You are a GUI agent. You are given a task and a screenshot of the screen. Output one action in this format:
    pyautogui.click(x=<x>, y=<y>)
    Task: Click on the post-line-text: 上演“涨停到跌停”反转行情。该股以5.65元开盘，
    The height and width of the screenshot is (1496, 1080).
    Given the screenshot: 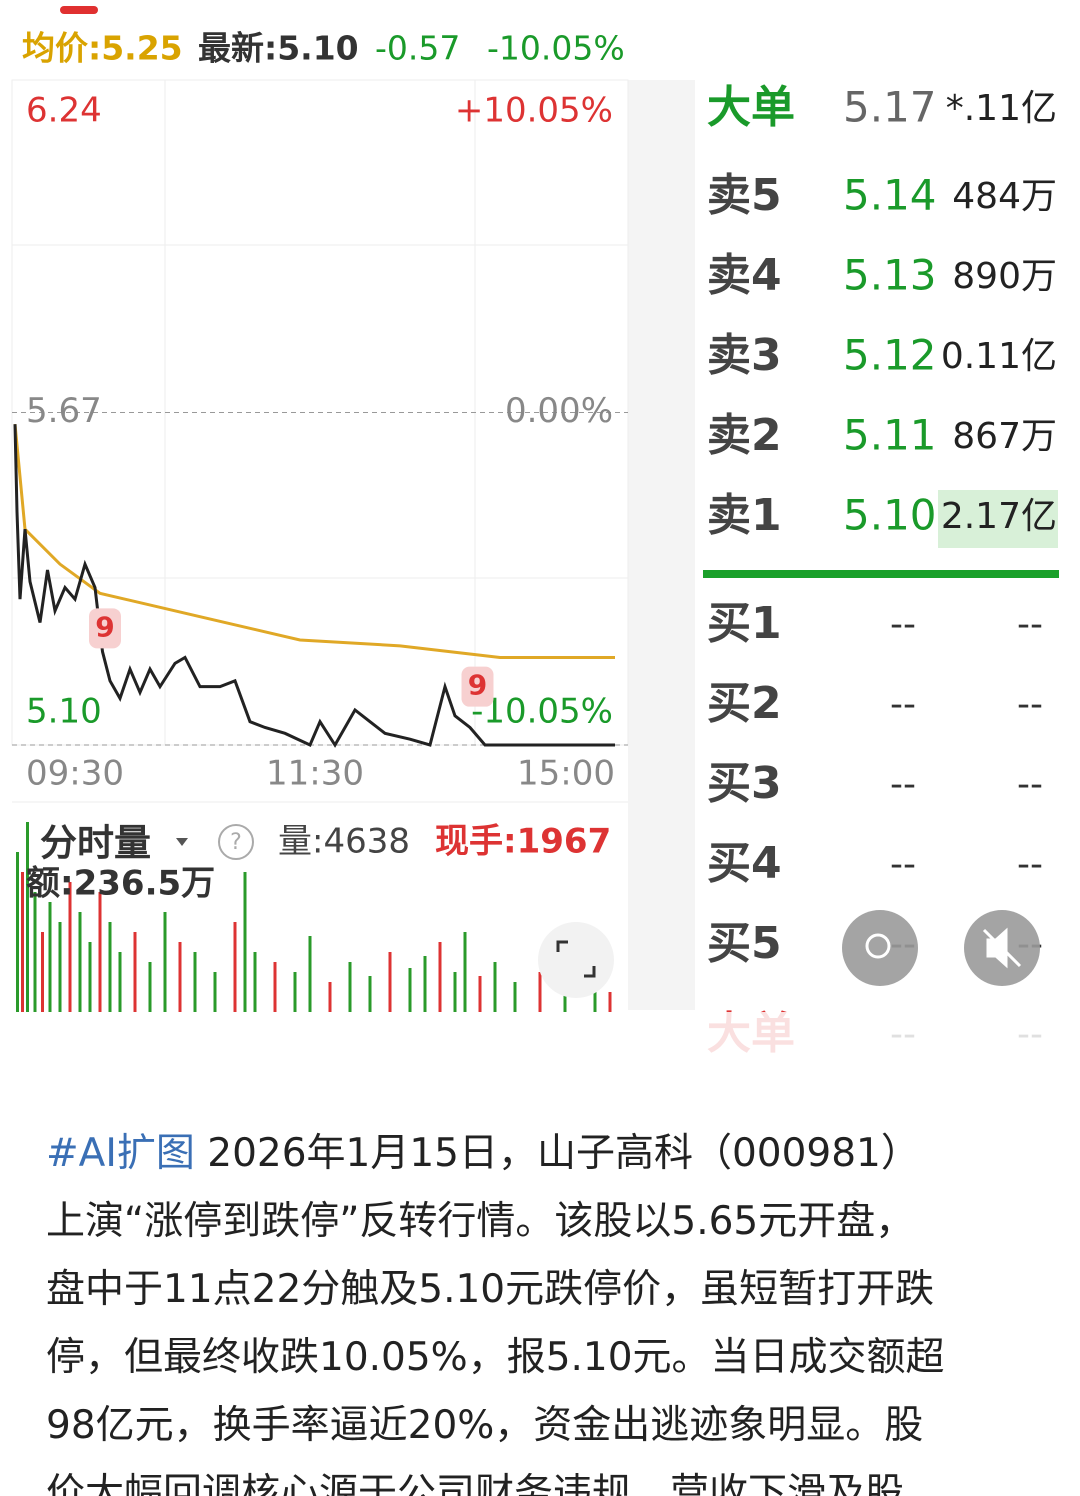 What is the action you would take?
    pyautogui.click(x=480, y=1221)
    